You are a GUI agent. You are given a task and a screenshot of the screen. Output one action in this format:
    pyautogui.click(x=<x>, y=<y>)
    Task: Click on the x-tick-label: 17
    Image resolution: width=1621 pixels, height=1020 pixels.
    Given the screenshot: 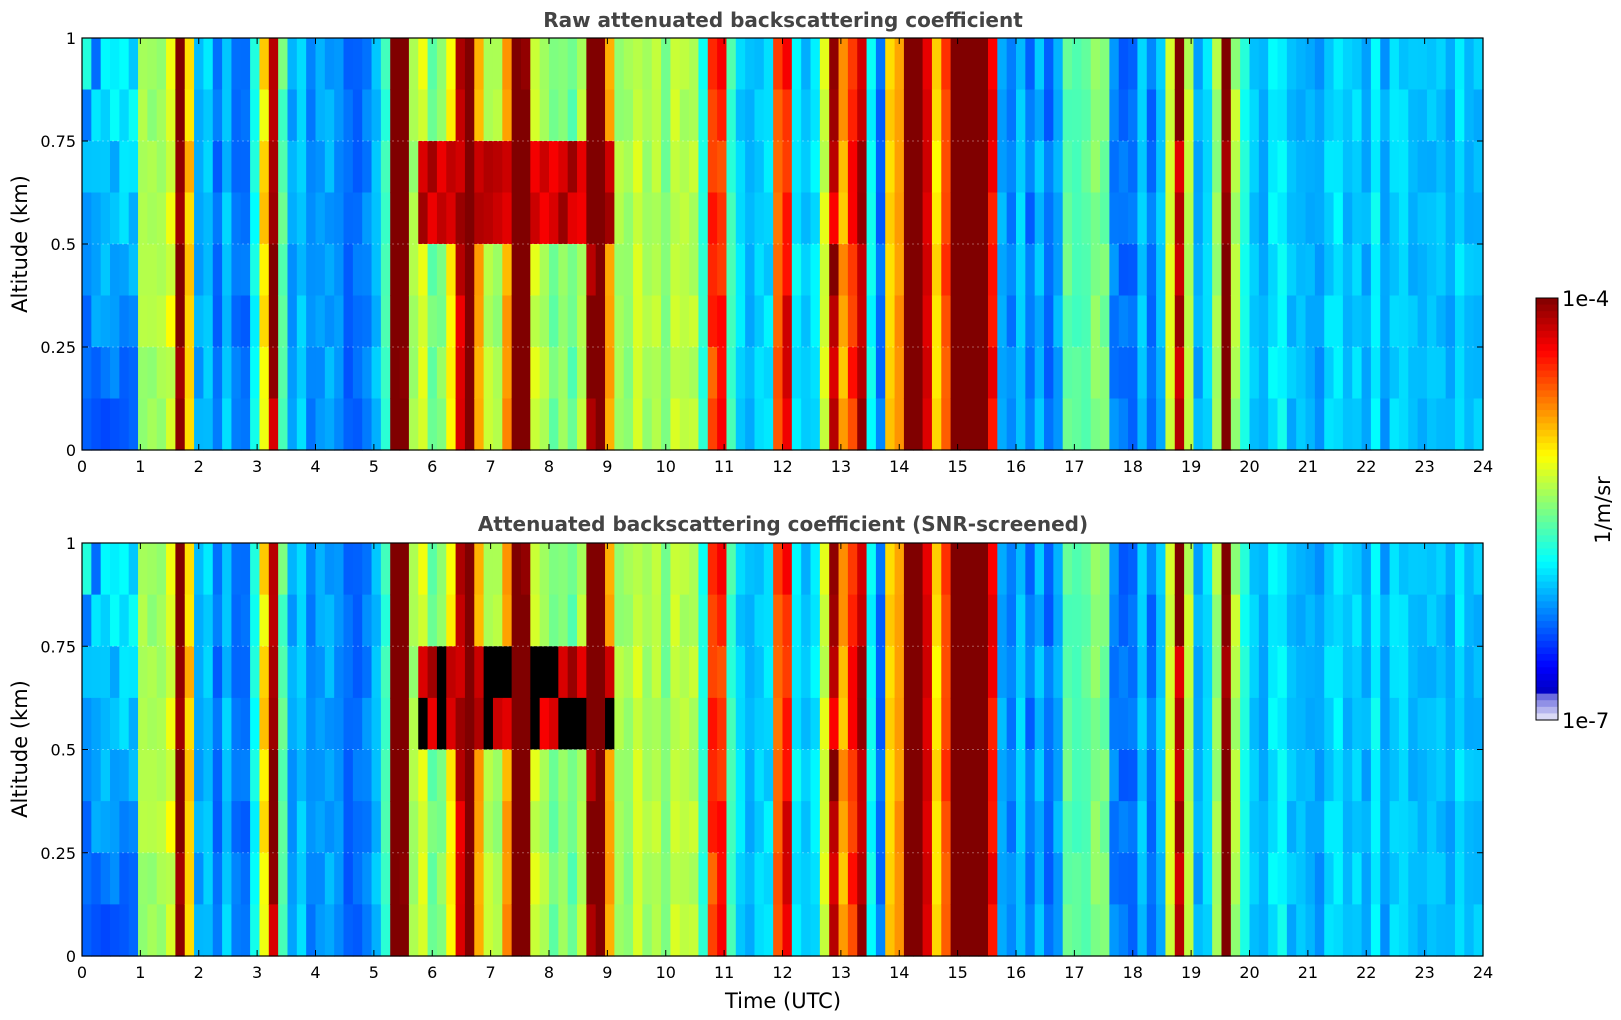 What is the action you would take?
    pyautogui.click(x=1074, y=972)
    